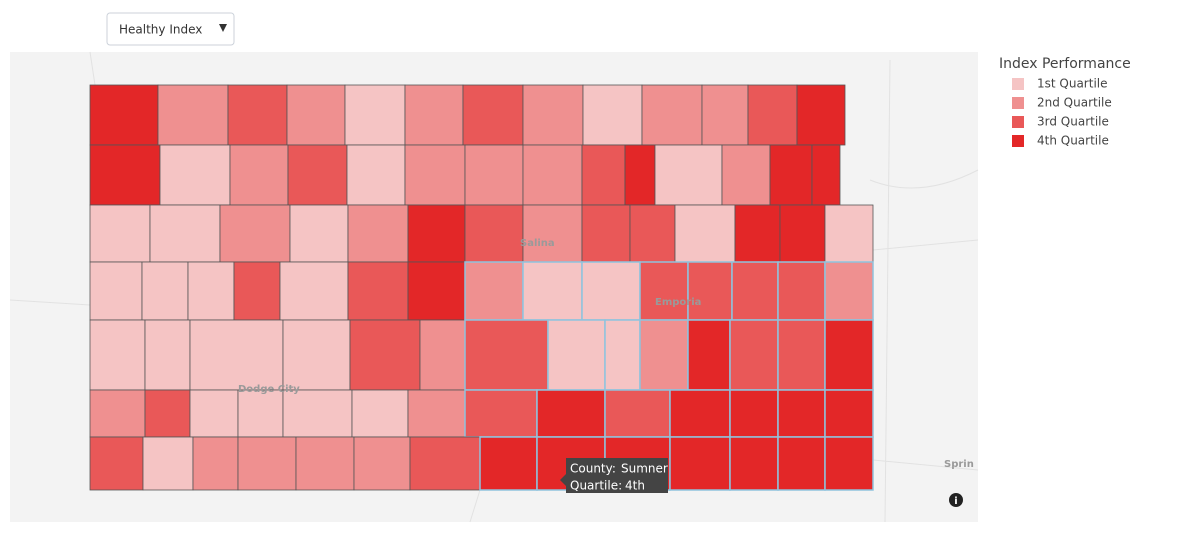 The image size is (1200, 543). What do you see at coordinates (223, 28) in the screenshot?
I see `dropdown-arrow` at bounding box center [223, 28].